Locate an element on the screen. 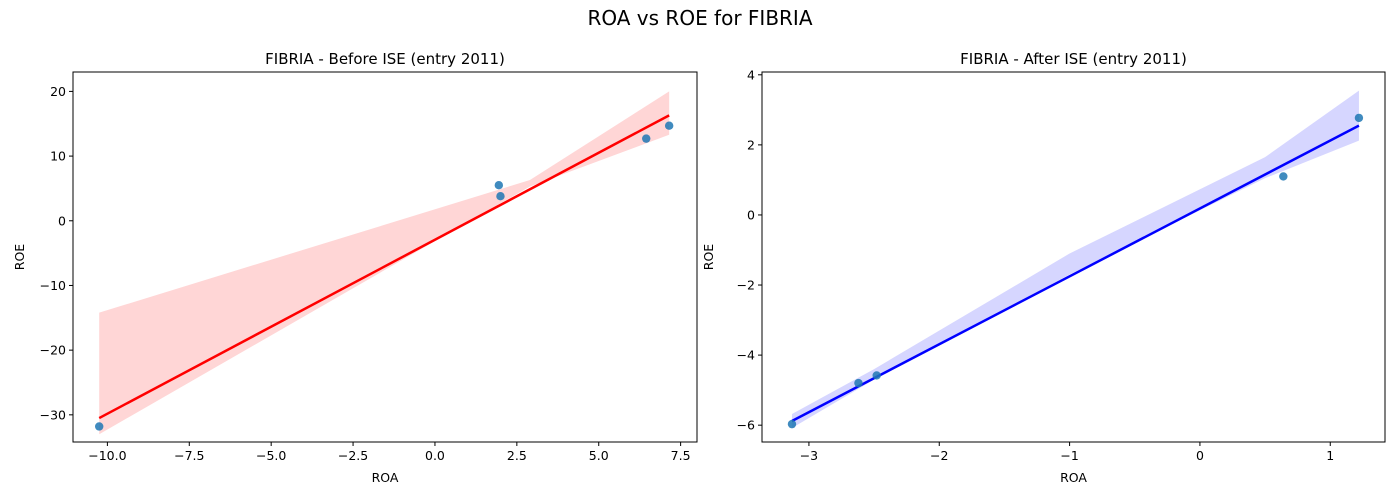 This screenshot has width=1400, height=504. figure-suptitle: ROA vs ROE for FIBRIA is located at coordinates (699, 18).